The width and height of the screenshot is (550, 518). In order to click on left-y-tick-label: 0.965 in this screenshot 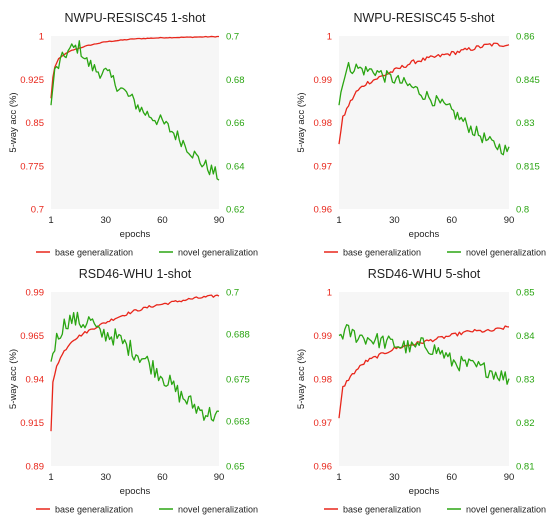, I will do `click(32, 336)`.